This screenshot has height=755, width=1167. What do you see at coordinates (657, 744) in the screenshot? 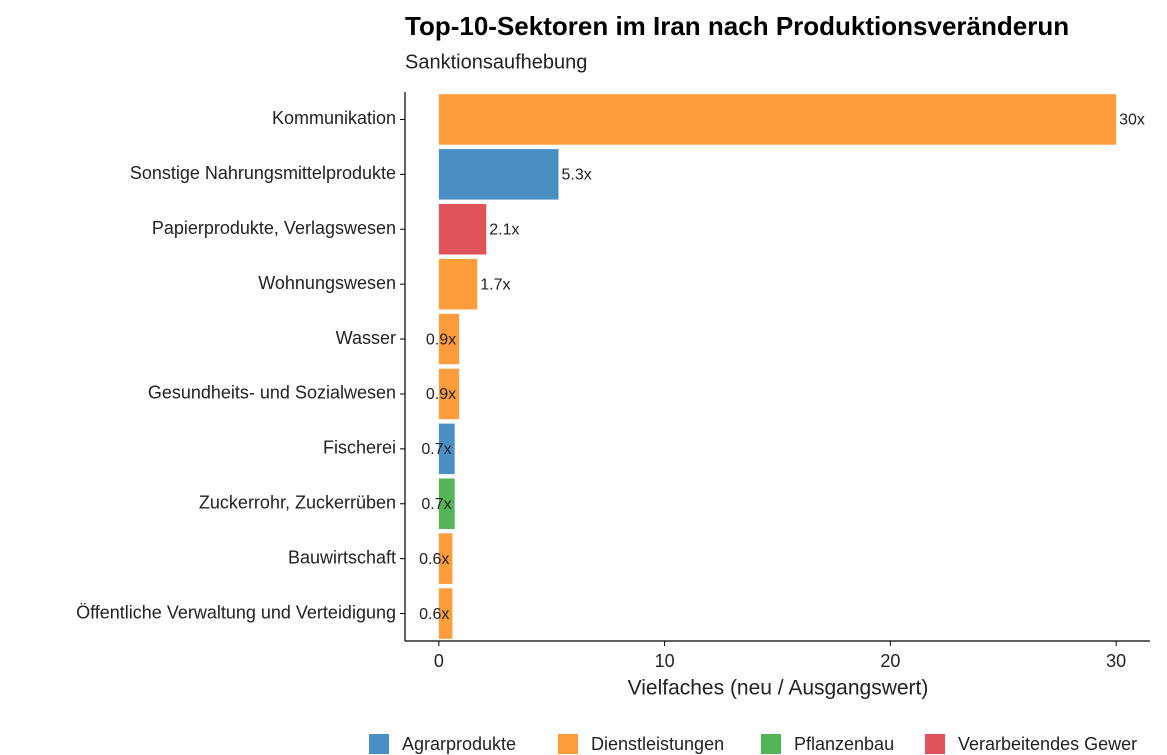
I see `legend-label: Dienstleistungen` at bounding box center [657, 744].